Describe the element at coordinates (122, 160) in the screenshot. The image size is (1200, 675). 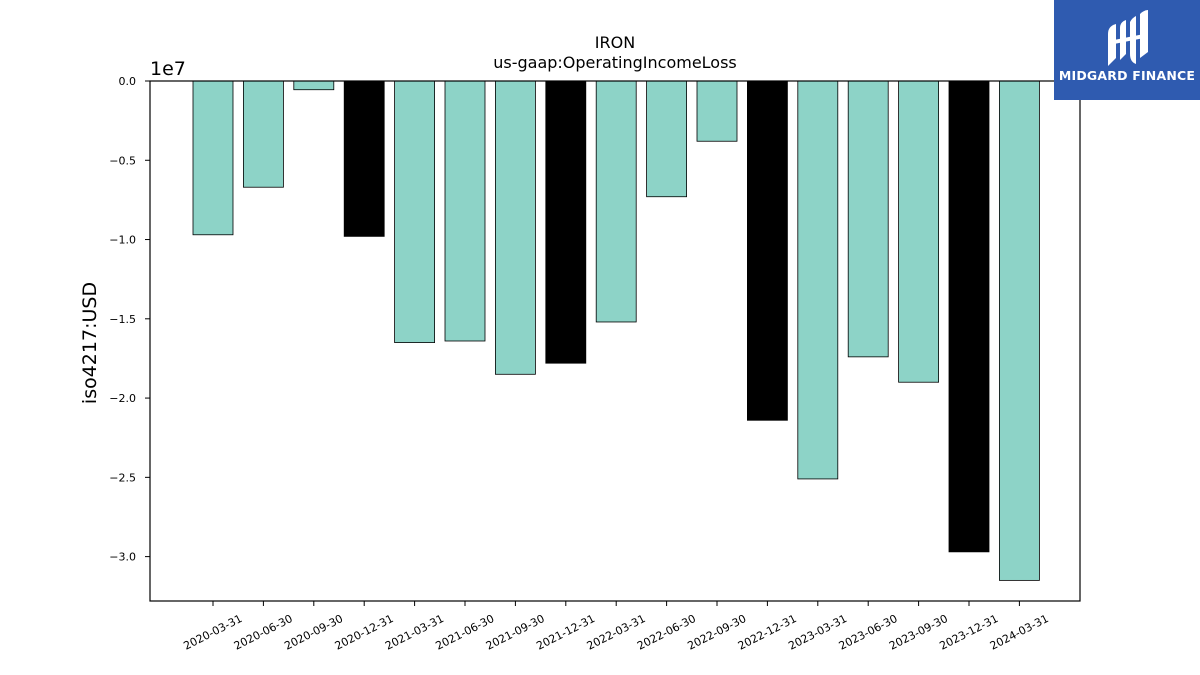
I see `y-tick-label: −0.5` at that location.